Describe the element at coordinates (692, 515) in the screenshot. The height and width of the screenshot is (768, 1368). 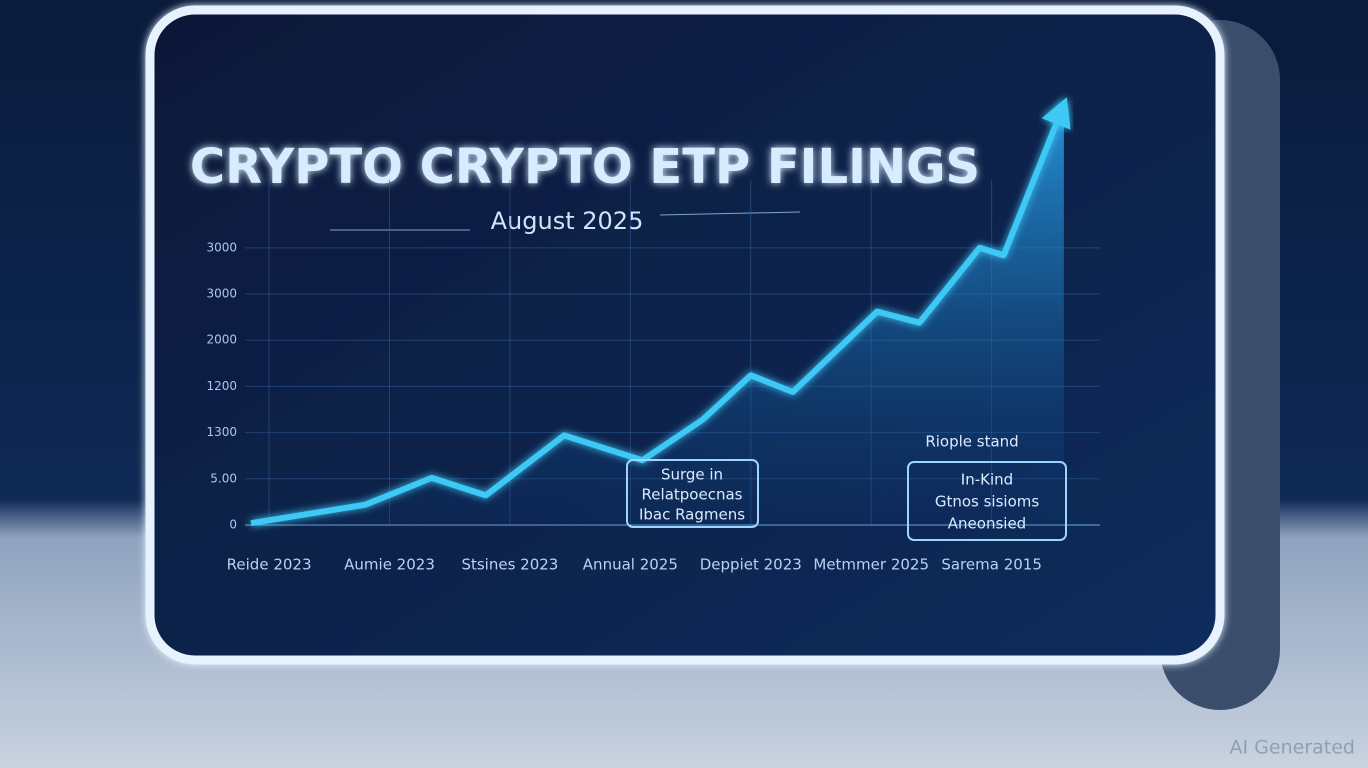
I see `annotation-text: Ibac Ragmens` at that location.